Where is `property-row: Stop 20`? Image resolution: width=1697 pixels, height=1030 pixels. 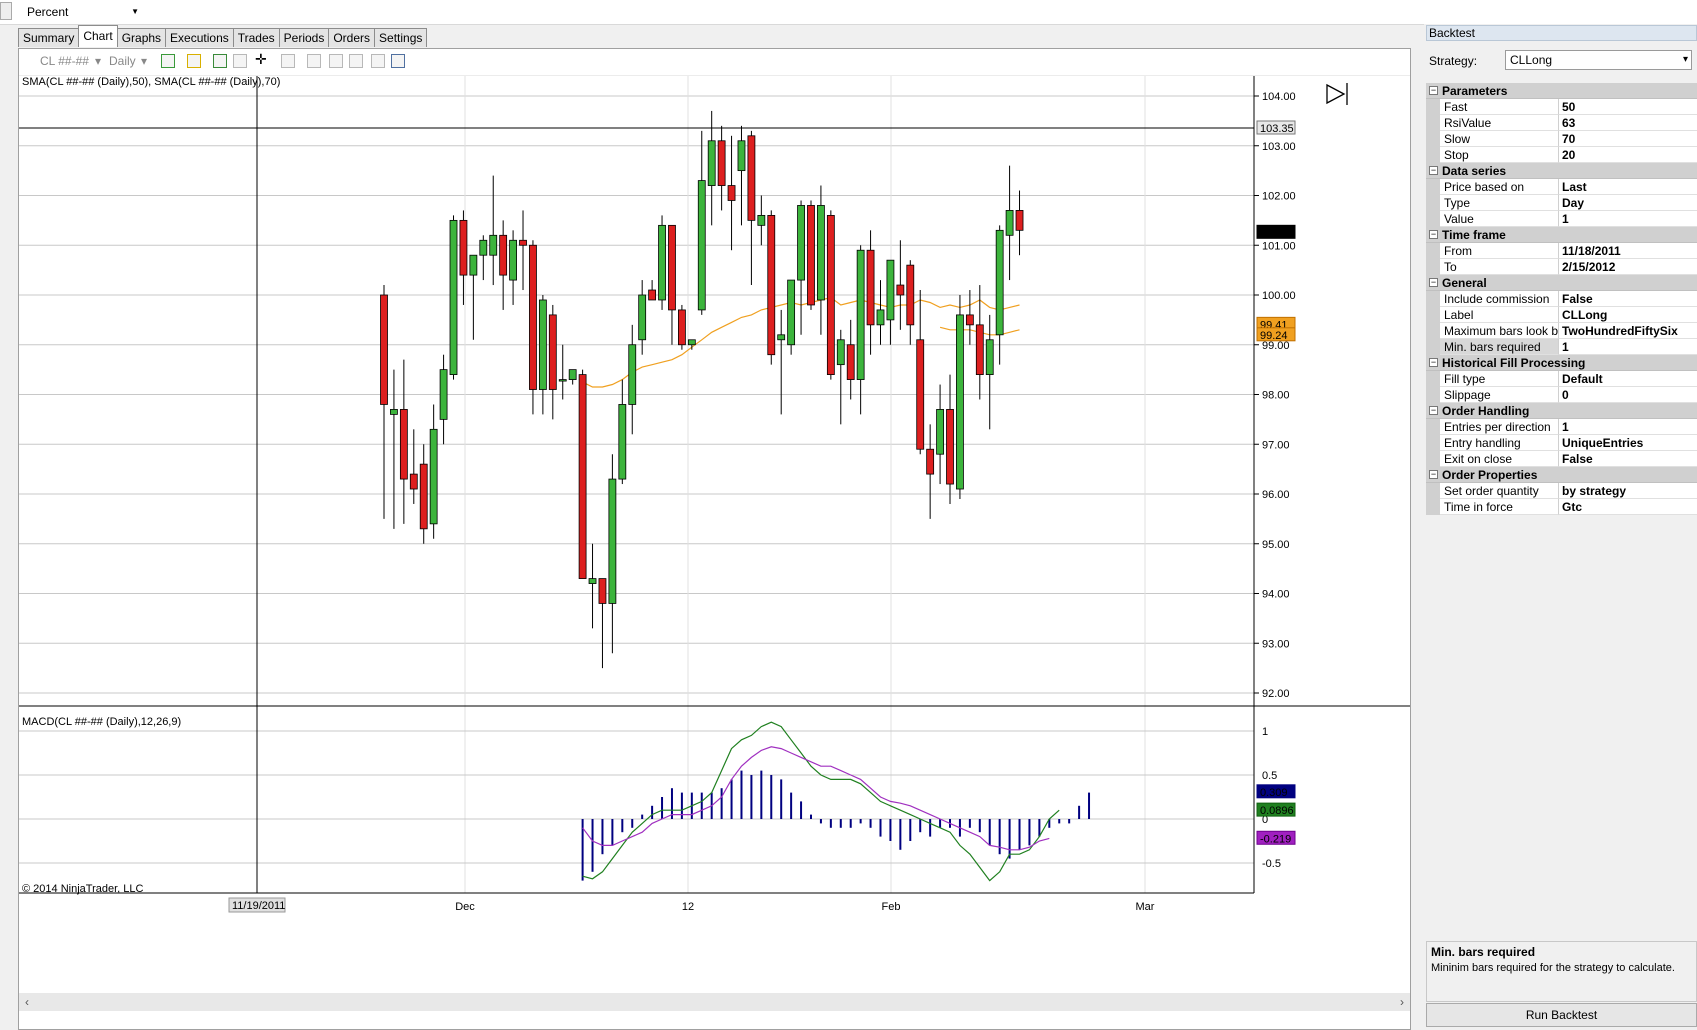 property-row: Stop 20 is located at coordinates (1561, 155).